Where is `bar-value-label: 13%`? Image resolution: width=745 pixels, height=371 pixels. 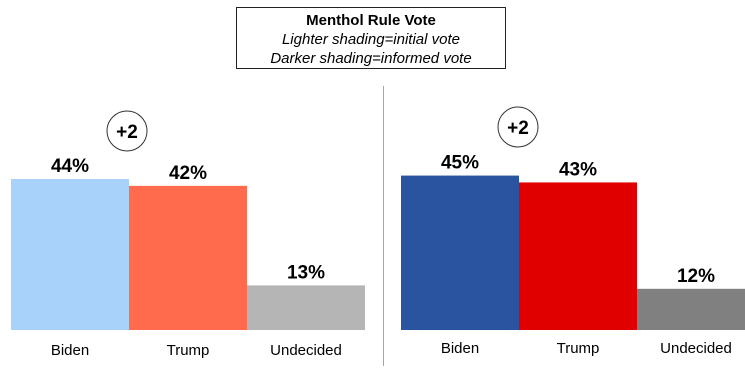
bar-value-label: 13% is located at coordinates (306, 272).